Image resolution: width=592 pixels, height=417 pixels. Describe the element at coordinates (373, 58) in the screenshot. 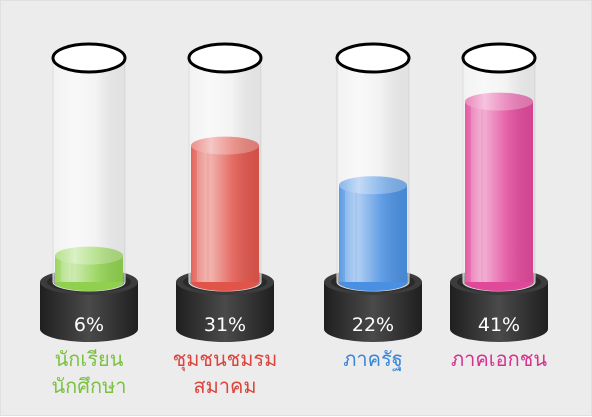

I see `tube-opening-government` at that location.